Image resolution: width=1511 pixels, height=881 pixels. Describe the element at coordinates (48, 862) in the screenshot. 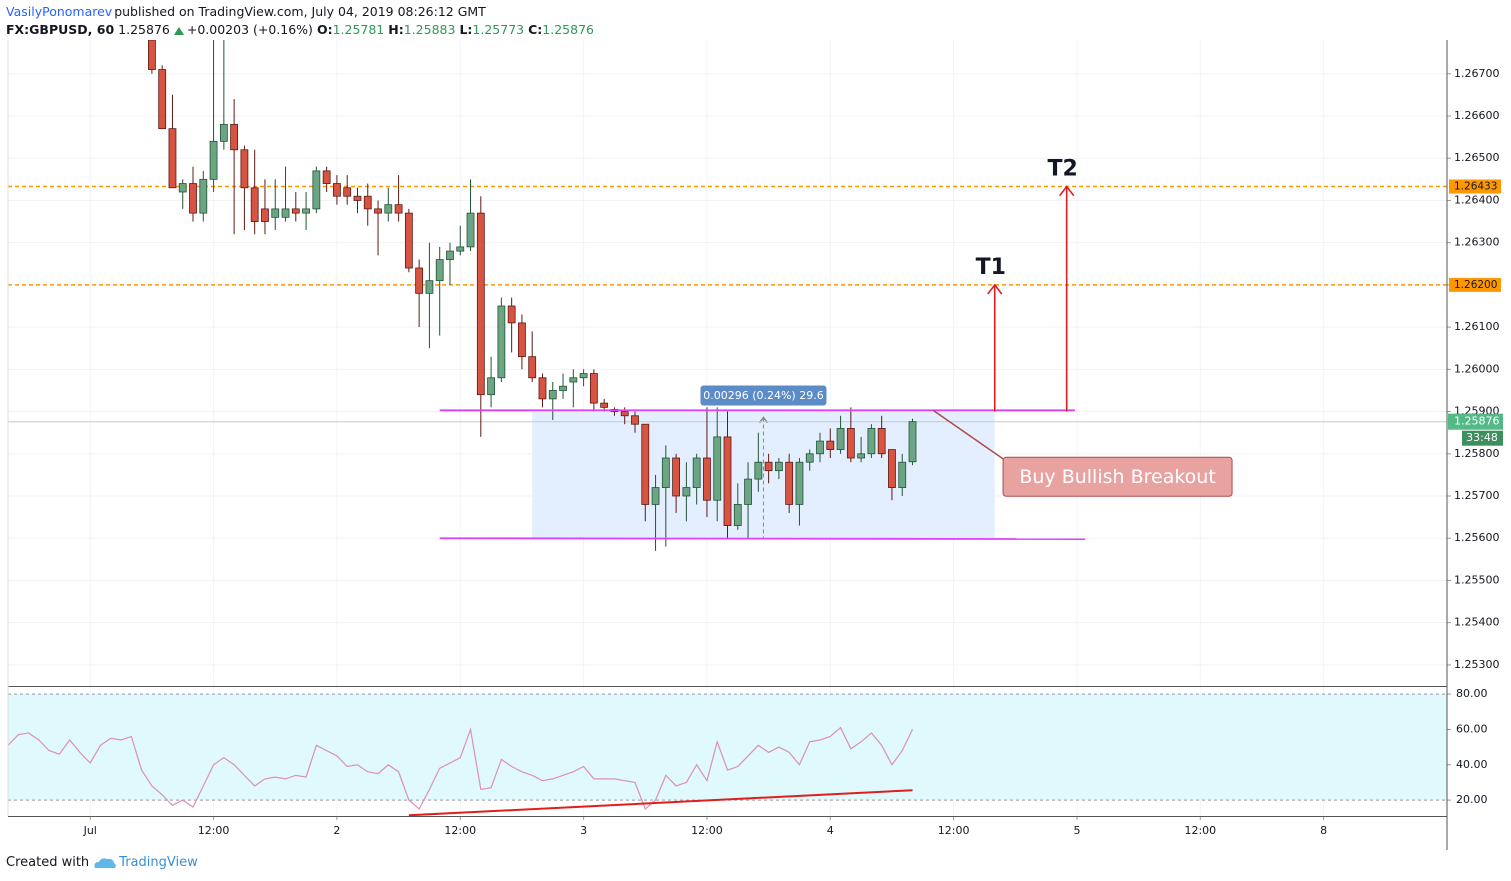

I see `created-with: Created with` at that location.